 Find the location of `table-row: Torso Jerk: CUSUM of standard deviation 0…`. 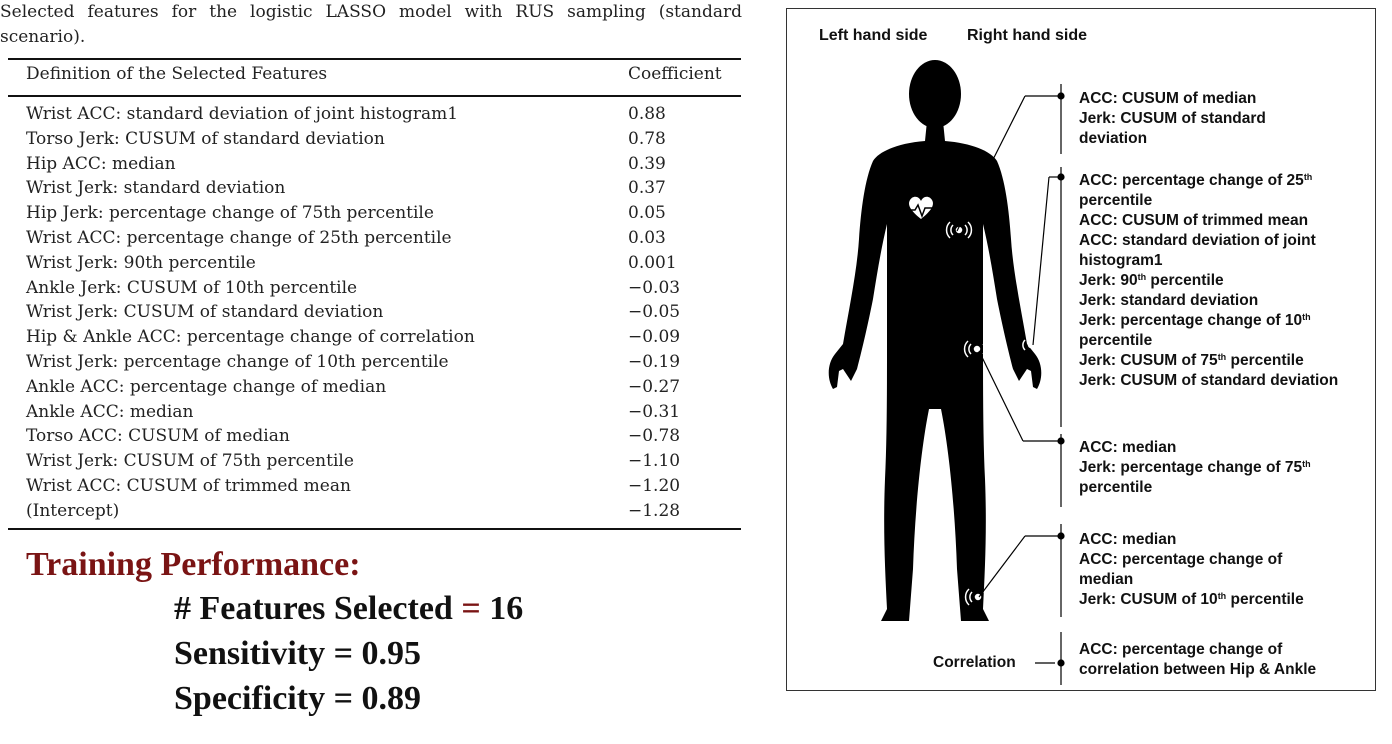

table-row: Torso Jerk: CUSUM of standard deviation 0… is located at coordinates (371, 139).